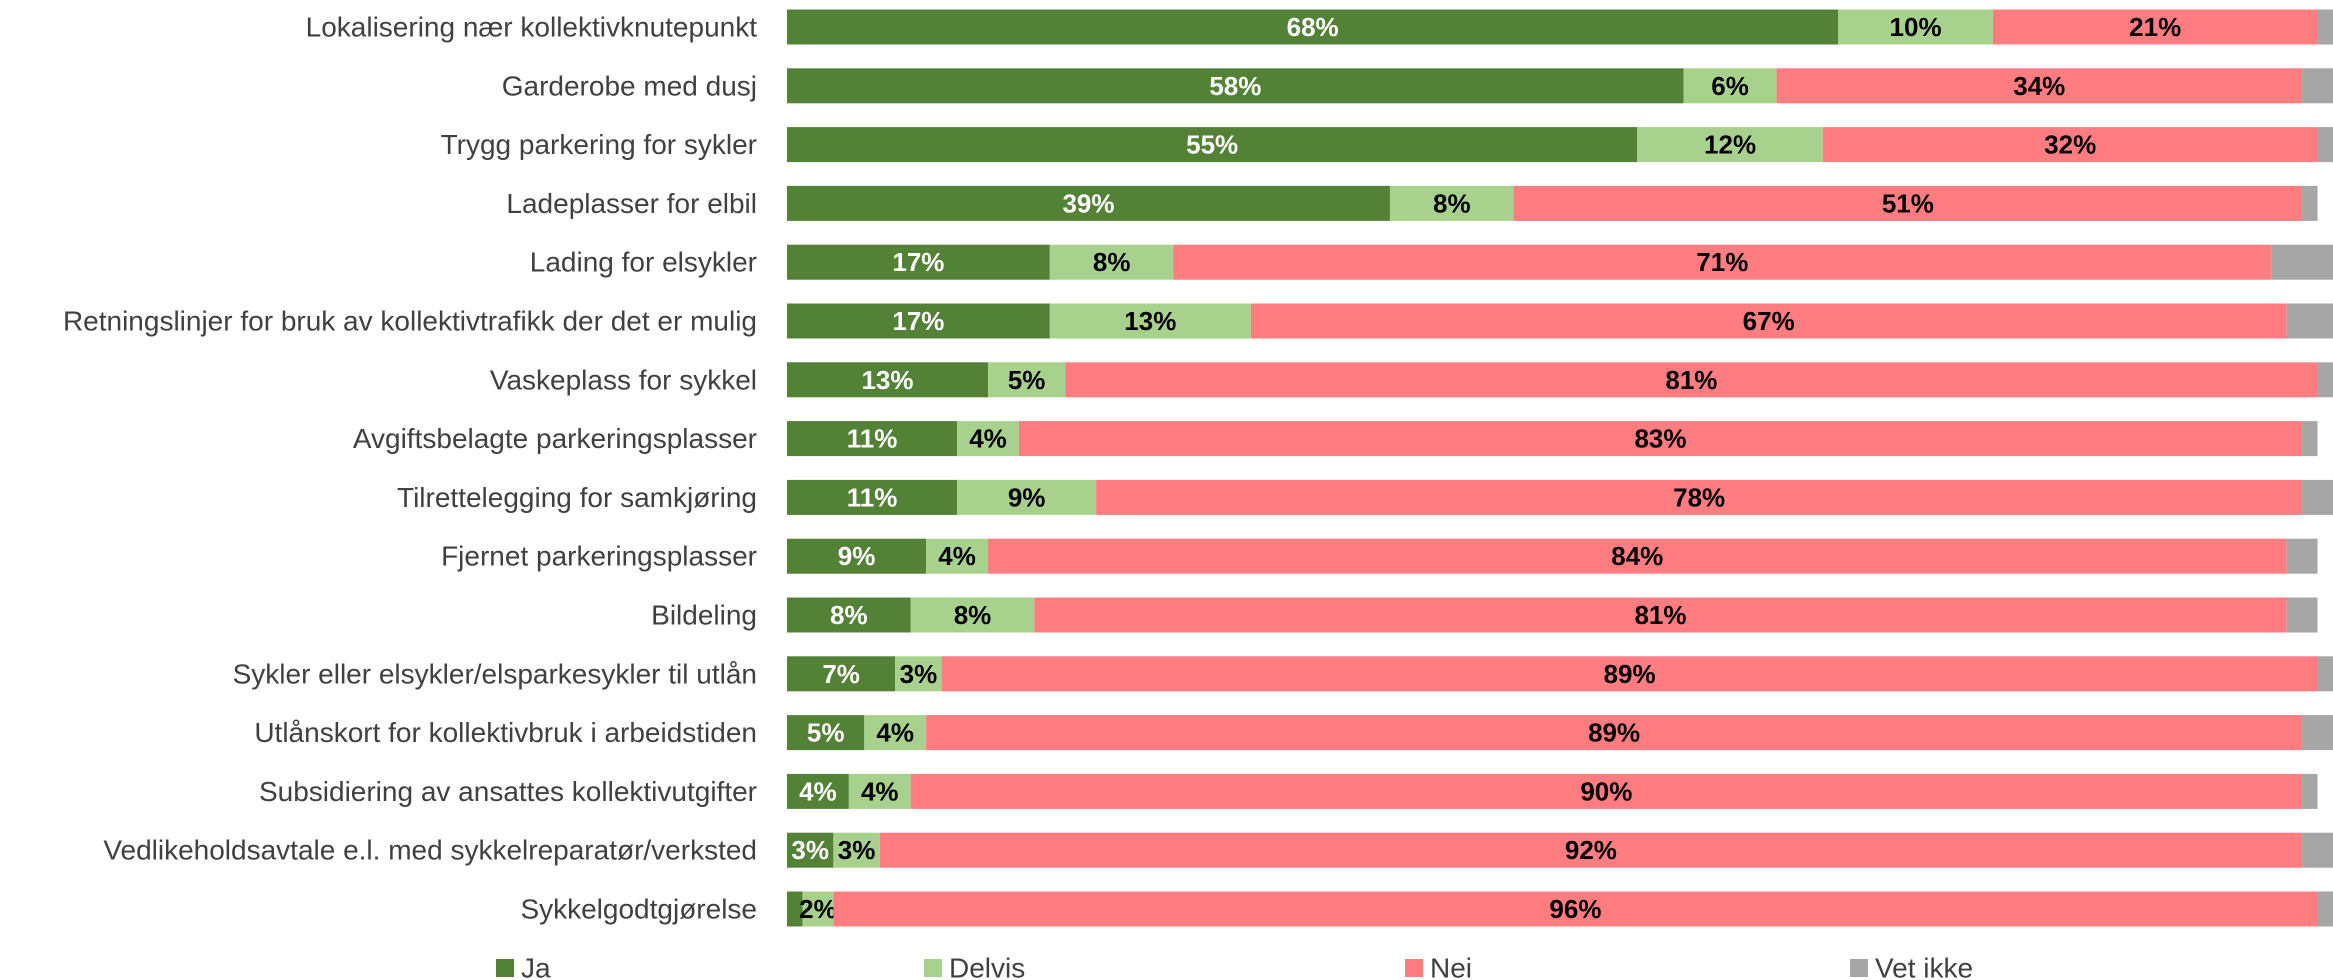 This screenshot has width=2333, height=980. What do you see at coordinates (599, 144) in the screenshot?
I see `category-label: Trygg parkering for sykler` at bounding box center [599, 144].